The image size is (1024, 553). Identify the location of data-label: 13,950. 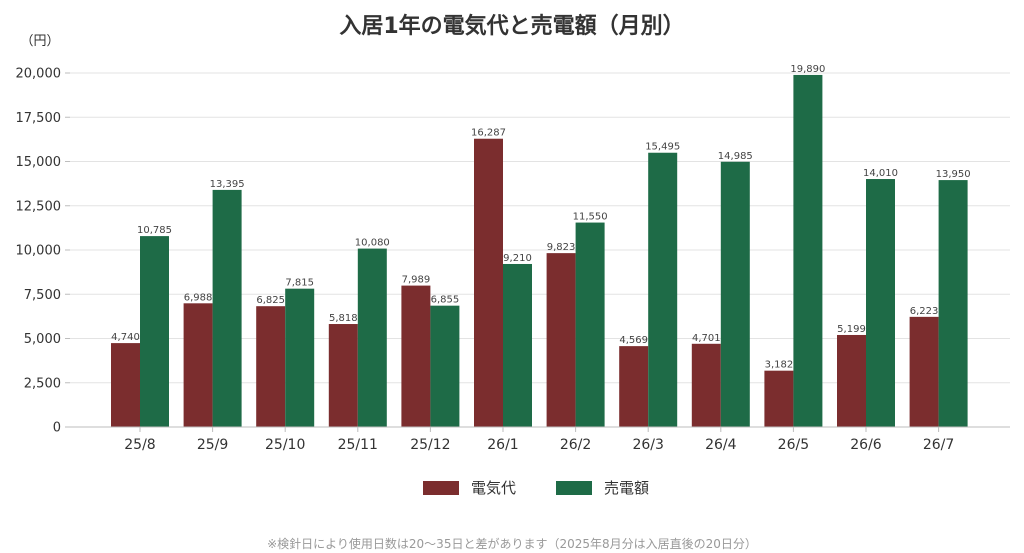
(953, 174).